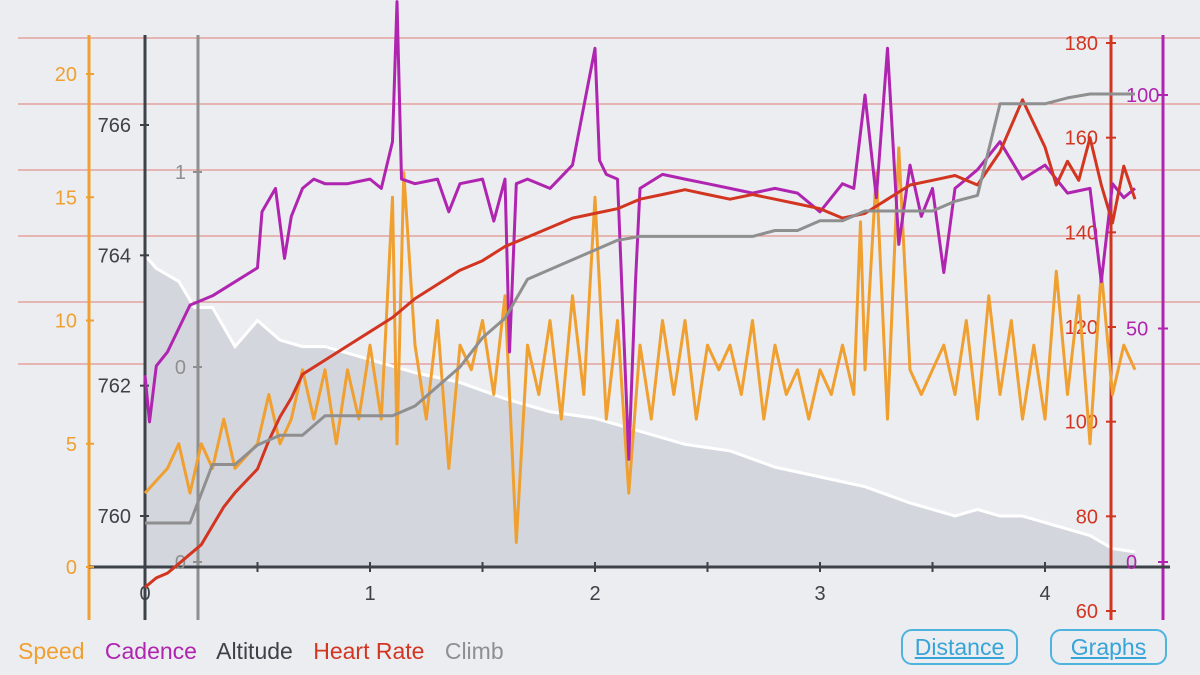 The image size is (1200, 675). What do you see at coordinates (369, 594) in the screenshot?
I see `x-tick-label: 1` at bounding box center [369, 594].